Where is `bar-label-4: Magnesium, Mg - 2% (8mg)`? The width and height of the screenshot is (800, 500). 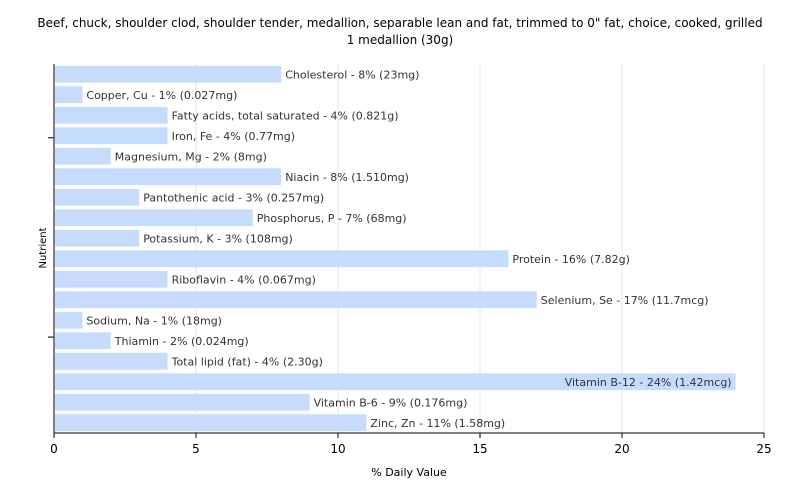
bar-label-4: Magnesium, Mg - 2% (8mg) is located at coordinates (191, 156).